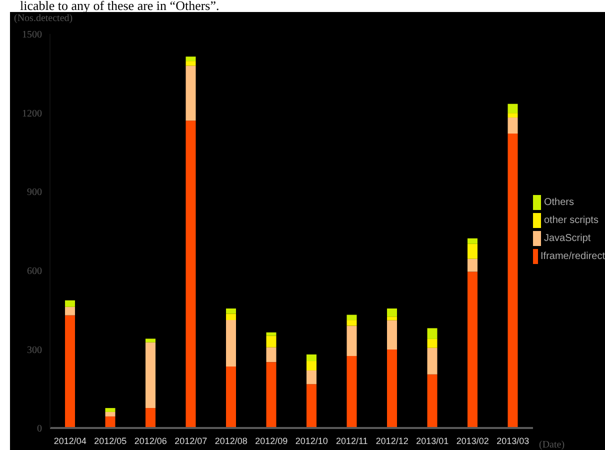 The width and height of the screenshot is (605, 450). I want to click on x-tick-label: 2013/03, so click(513, 441).